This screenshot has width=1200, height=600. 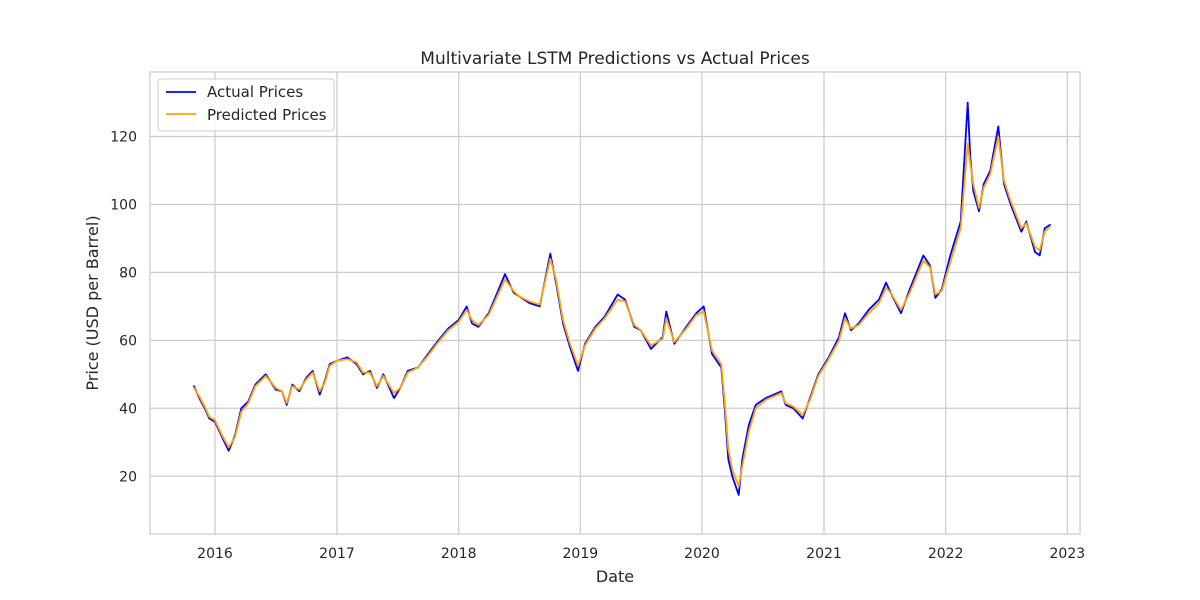 I want to click on x-tick-label: 2017, so click(x=337, y=554).